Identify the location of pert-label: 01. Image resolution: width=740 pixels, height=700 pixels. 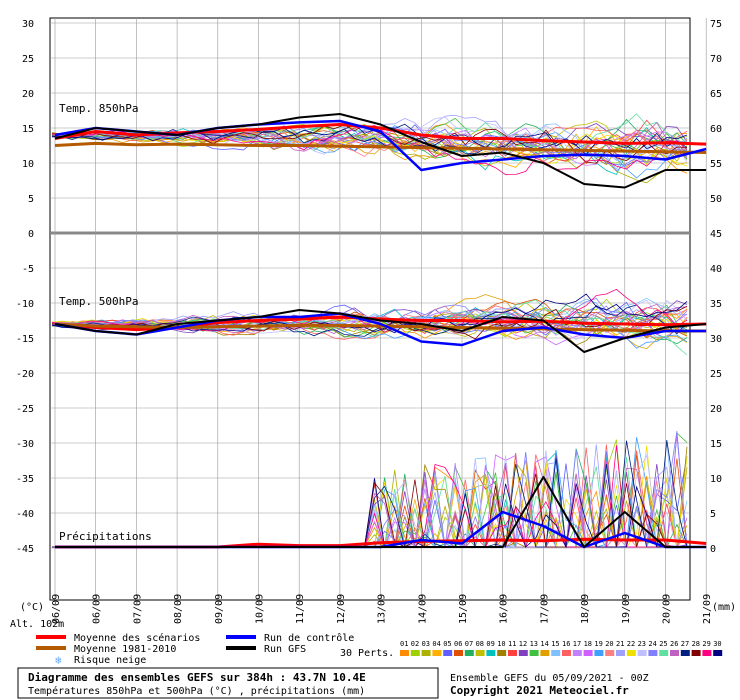
(404, 644).